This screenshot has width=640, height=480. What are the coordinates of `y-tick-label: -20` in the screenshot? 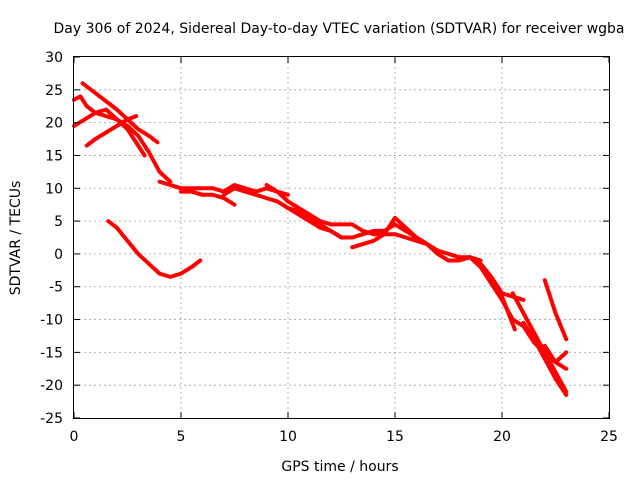 It's located at (51, 386).